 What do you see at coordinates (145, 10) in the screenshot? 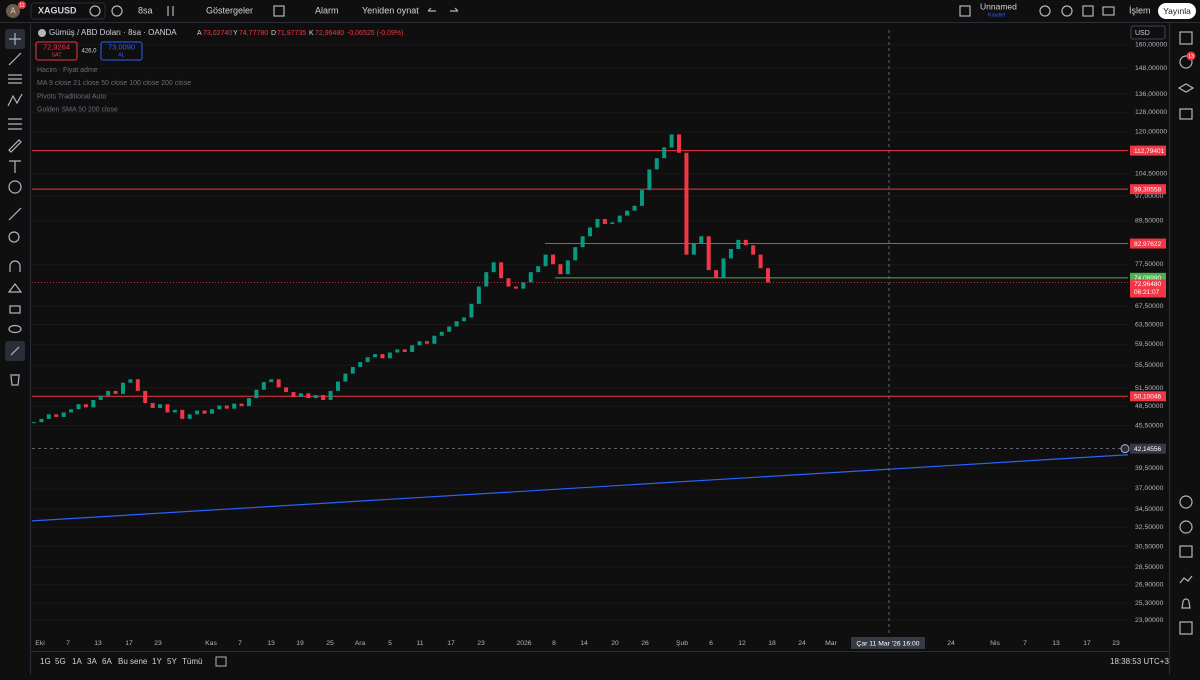
I see `interval: 8sa` at bounding box center [145, 10].